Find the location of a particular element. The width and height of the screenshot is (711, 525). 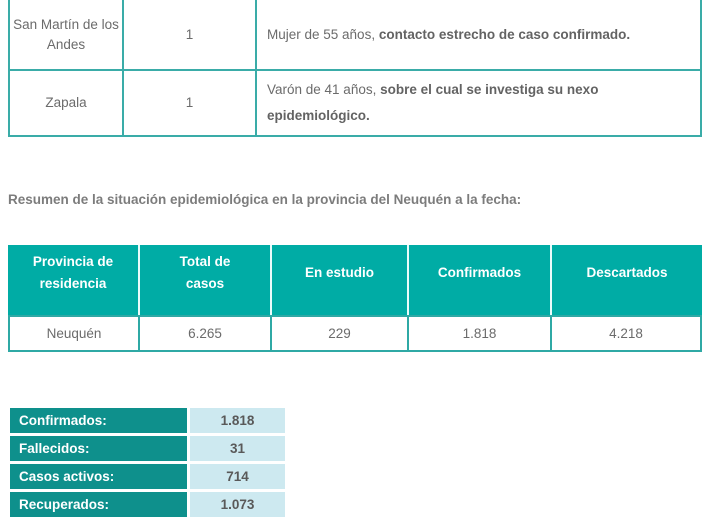

totals-value: 714 is located at coordinates (237, 476).